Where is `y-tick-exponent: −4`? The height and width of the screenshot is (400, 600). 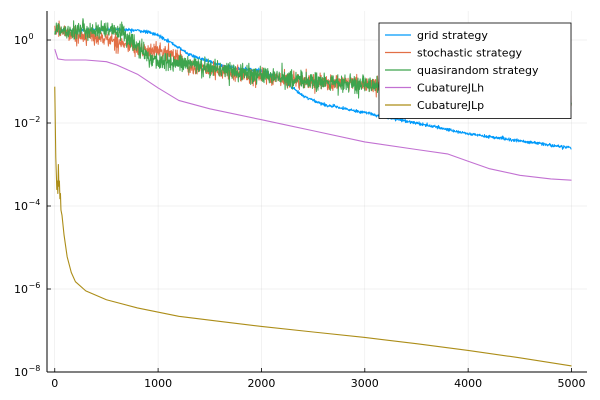
y-tick-exponent: −4 is located at coordinates (35, 202).